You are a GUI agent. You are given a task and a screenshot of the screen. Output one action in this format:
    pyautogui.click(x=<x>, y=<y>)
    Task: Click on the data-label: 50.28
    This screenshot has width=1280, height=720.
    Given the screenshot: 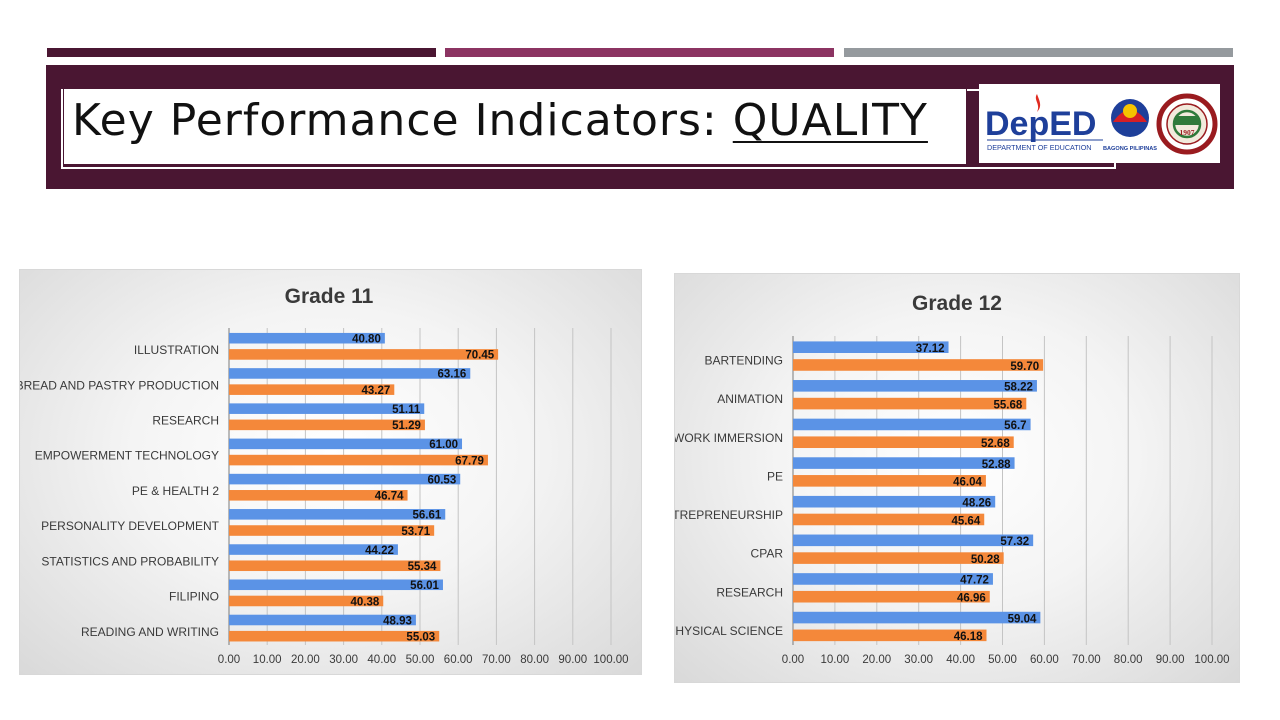 What is the action you would take?
    pyautogui.click(x=985, y=560)
    